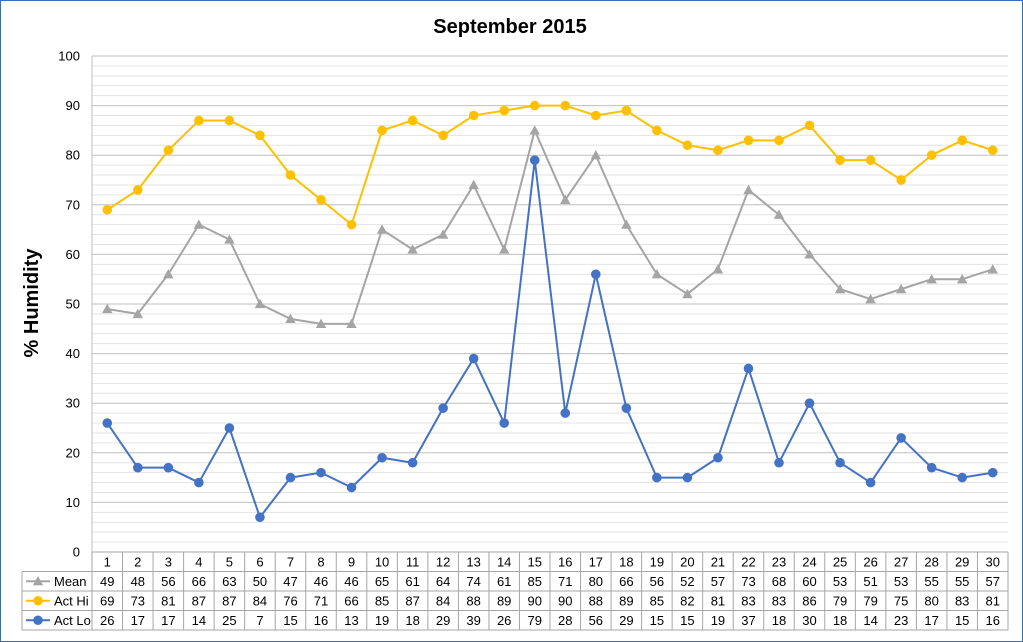 The height and width of the screenshot is (642, 1023). I want to click on data-label-act-lo: 18, so click(412, 620).